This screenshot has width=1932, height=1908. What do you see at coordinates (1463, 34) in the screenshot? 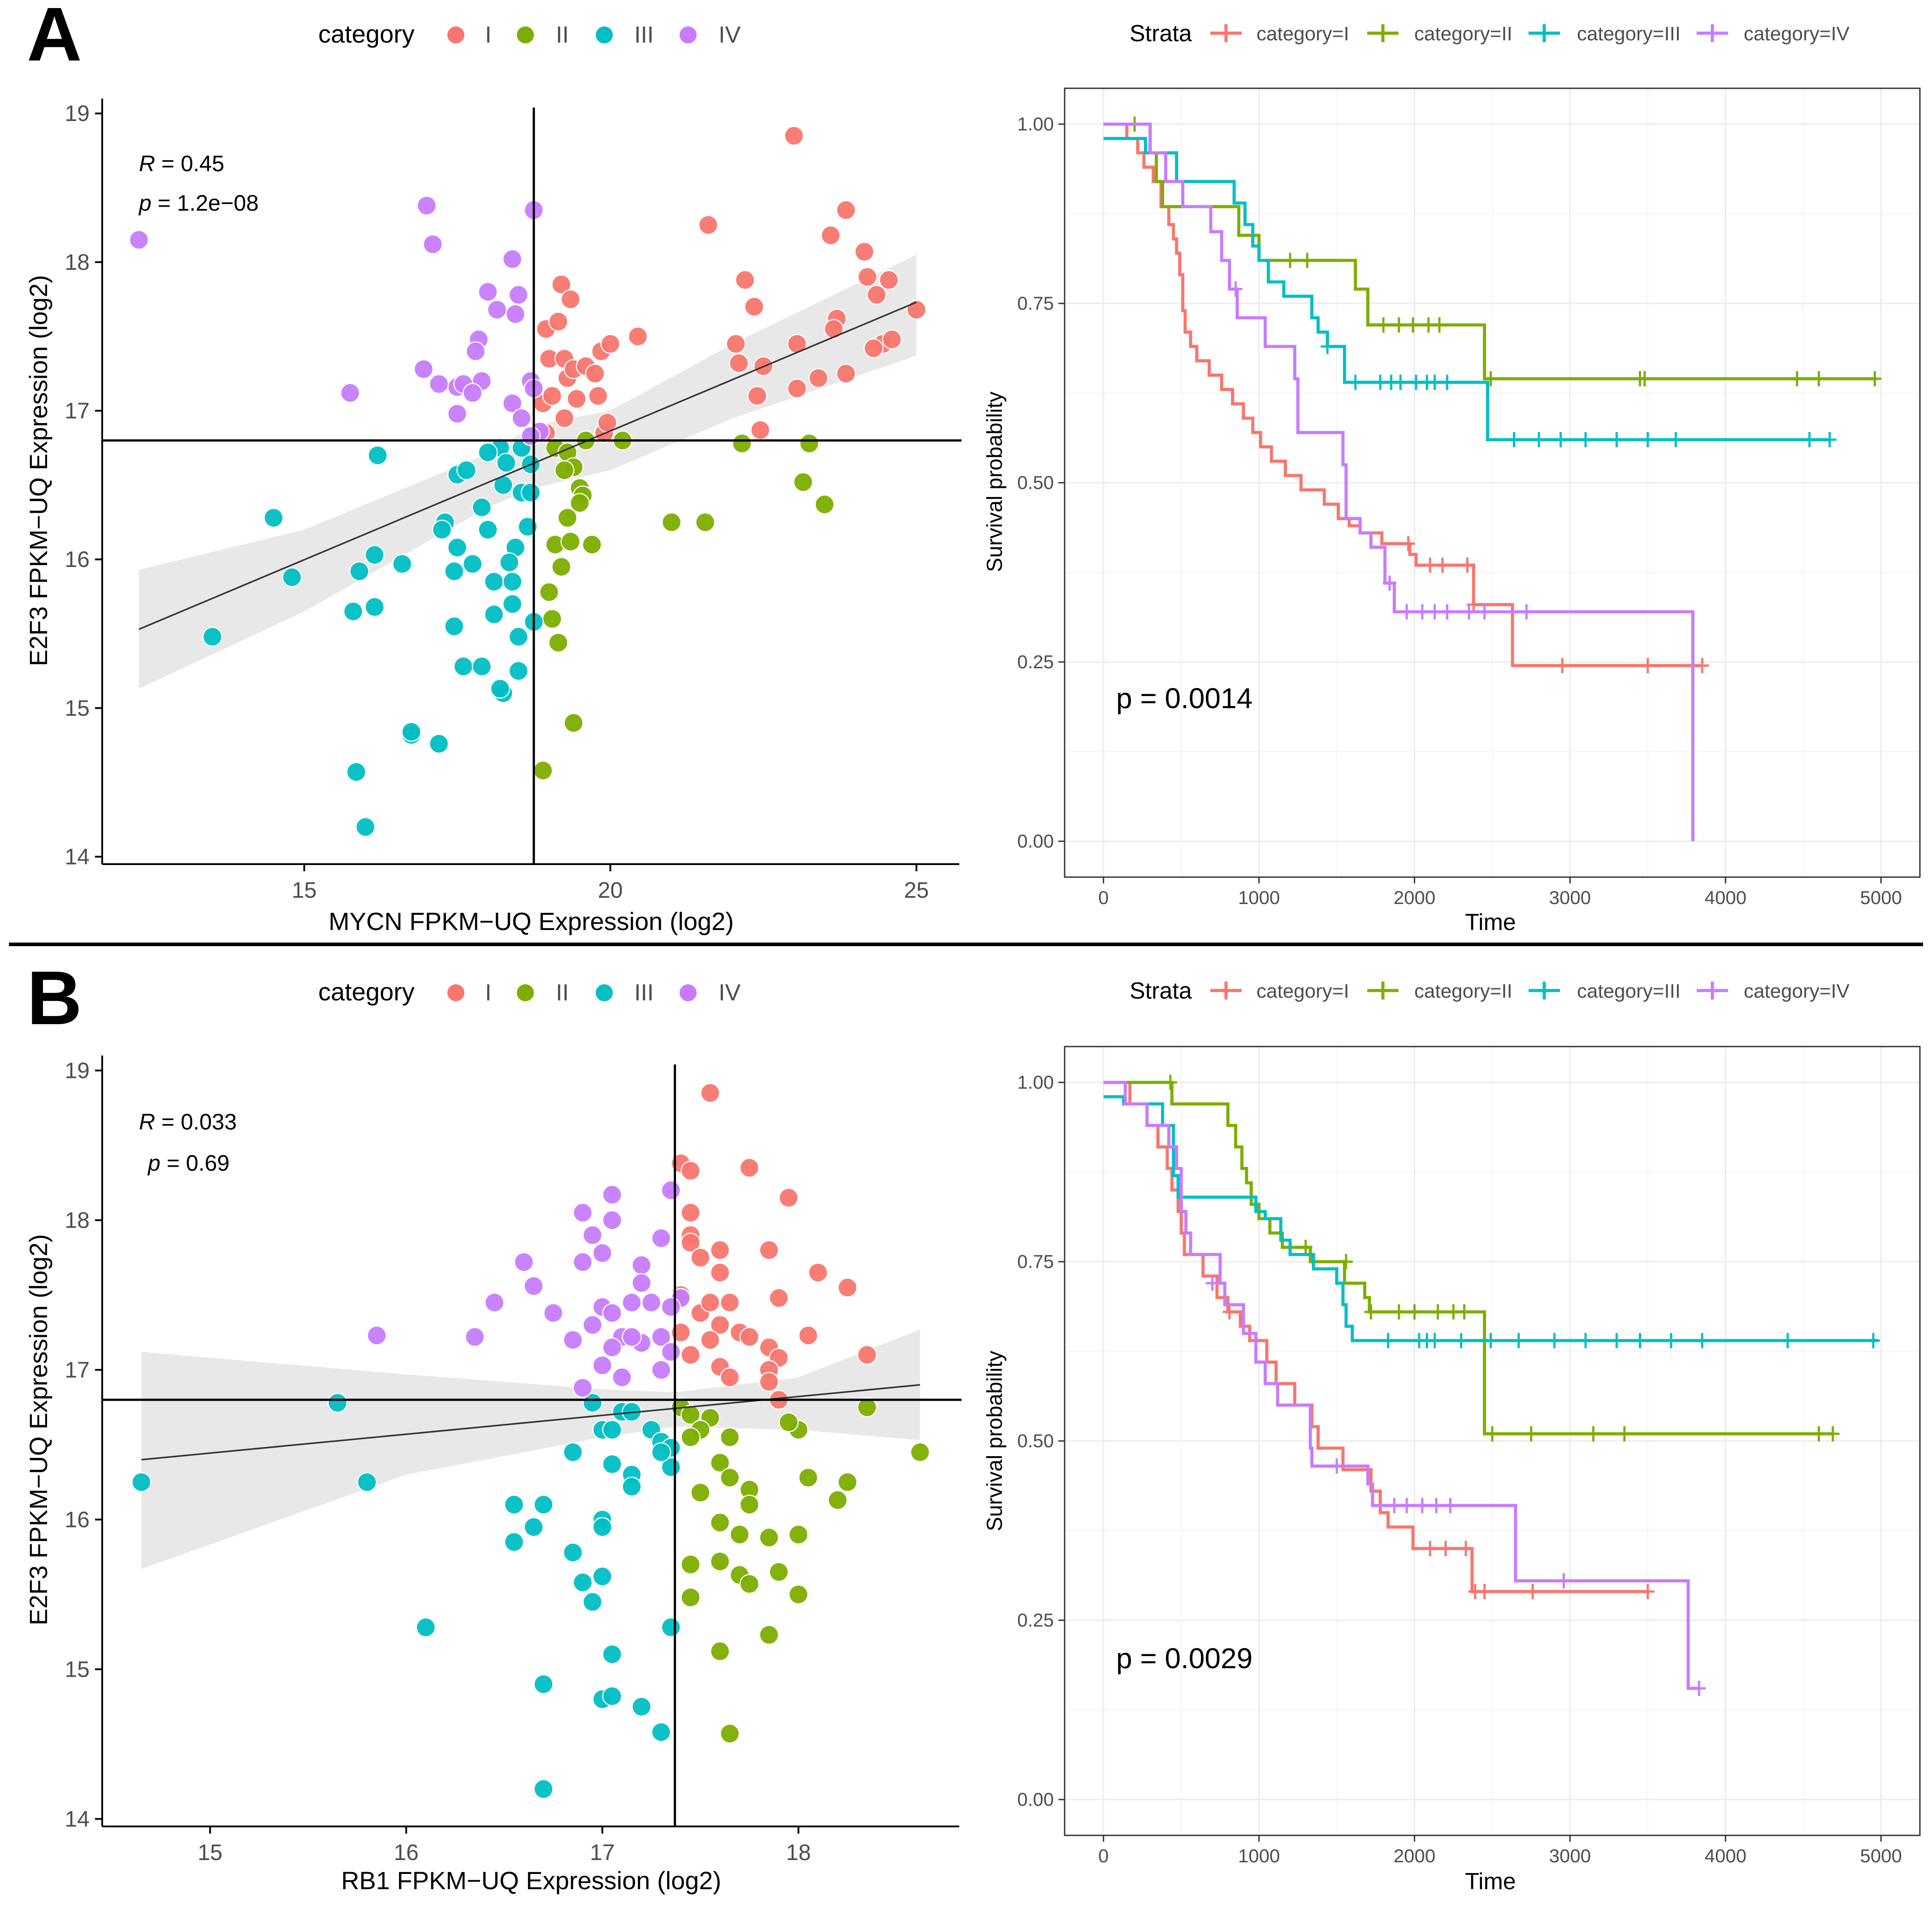
I see `legend-label-category-ii: category=II` at bounding box center [1463, 34].